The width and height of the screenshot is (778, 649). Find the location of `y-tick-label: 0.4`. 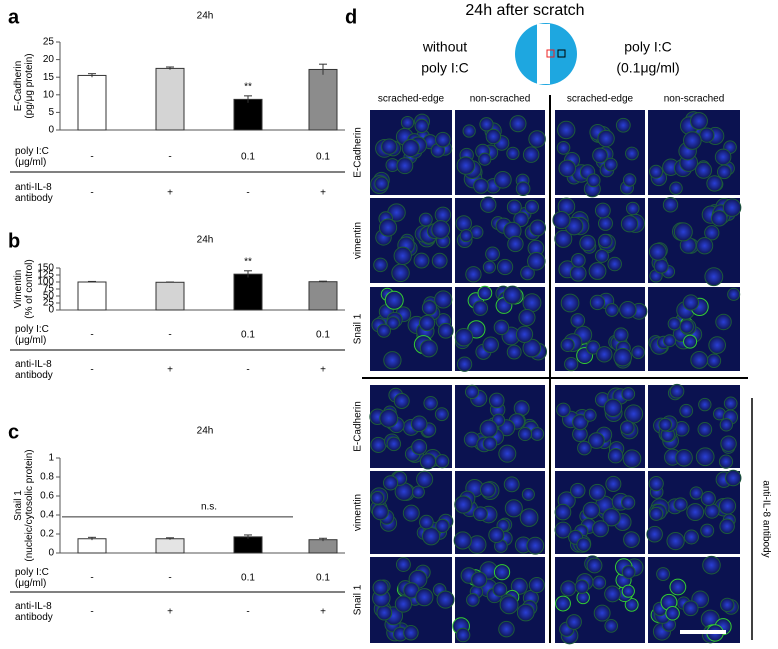

y-tick-label: 0.4 is located at coordinates (47, 515).